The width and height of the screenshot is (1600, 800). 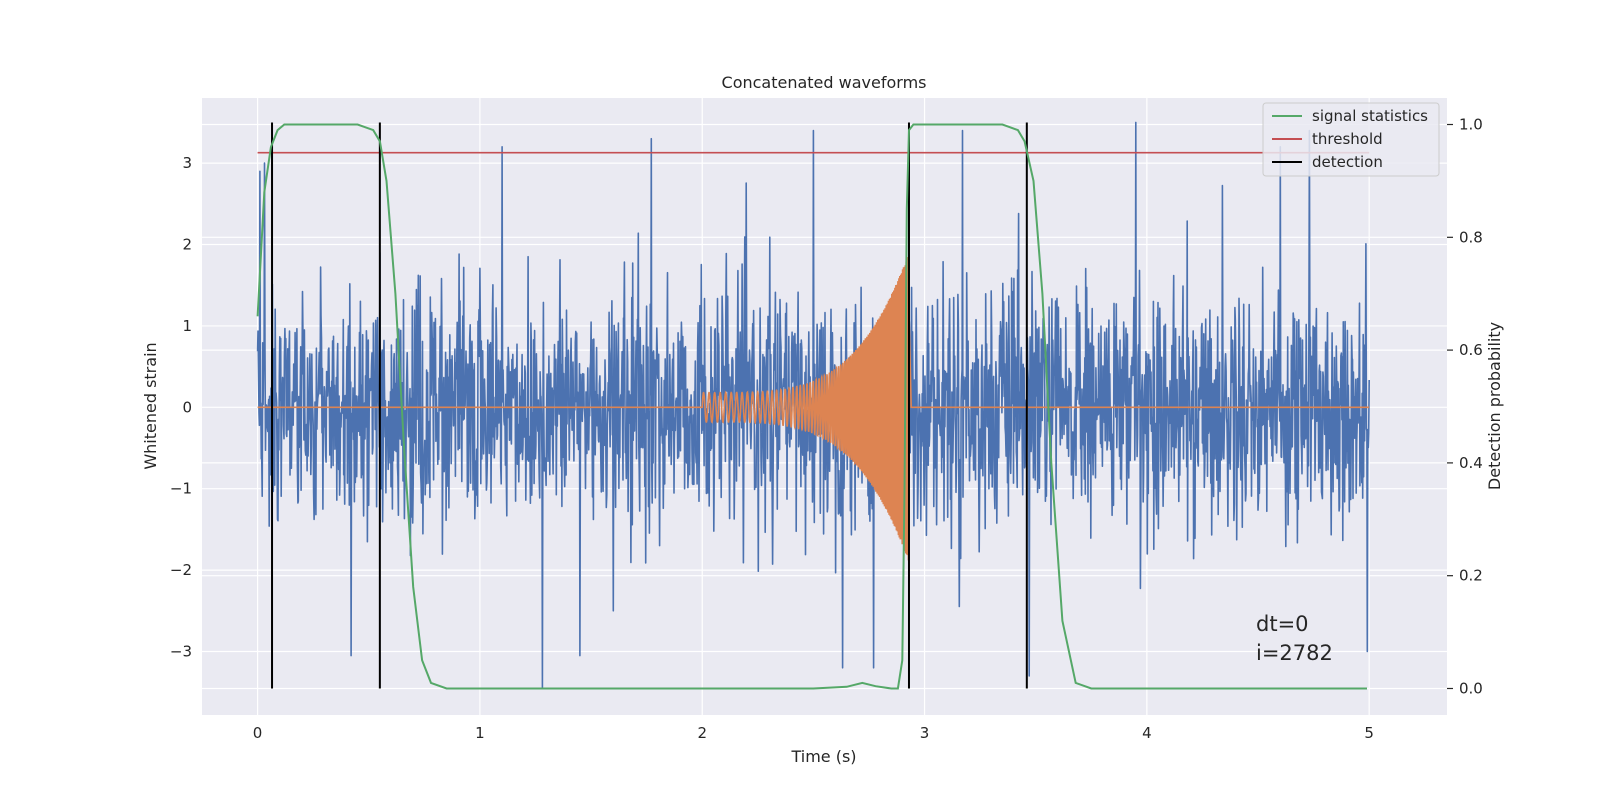 What do you see at coordinates (1347, 139) in the screenshot?
I see `legend-label-threshold: threshold` at bounding box center [1347, 139].